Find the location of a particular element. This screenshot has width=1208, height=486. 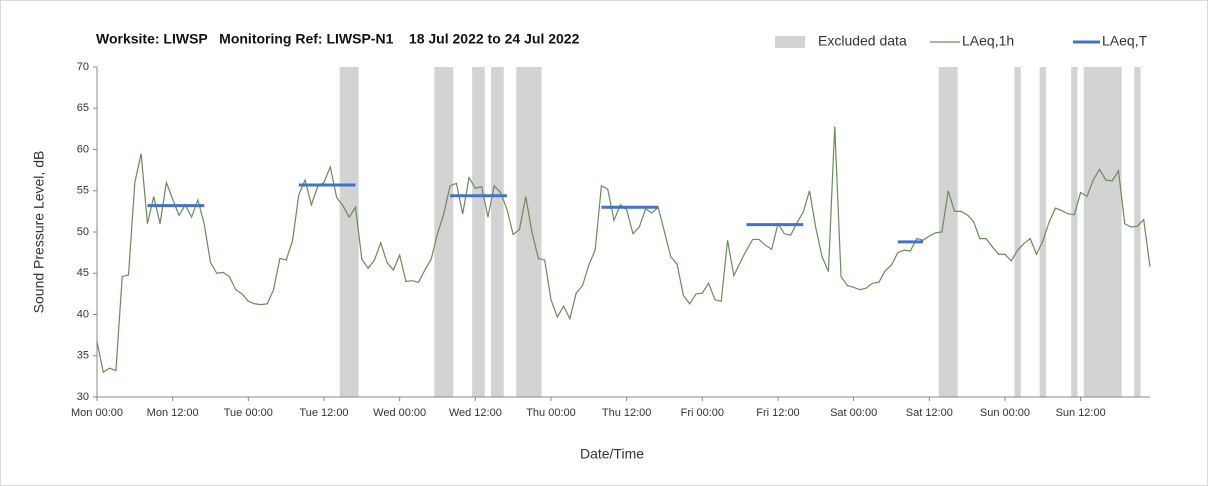

x-tick-label: Tue 12:00 is located at coordinates (323, 413).